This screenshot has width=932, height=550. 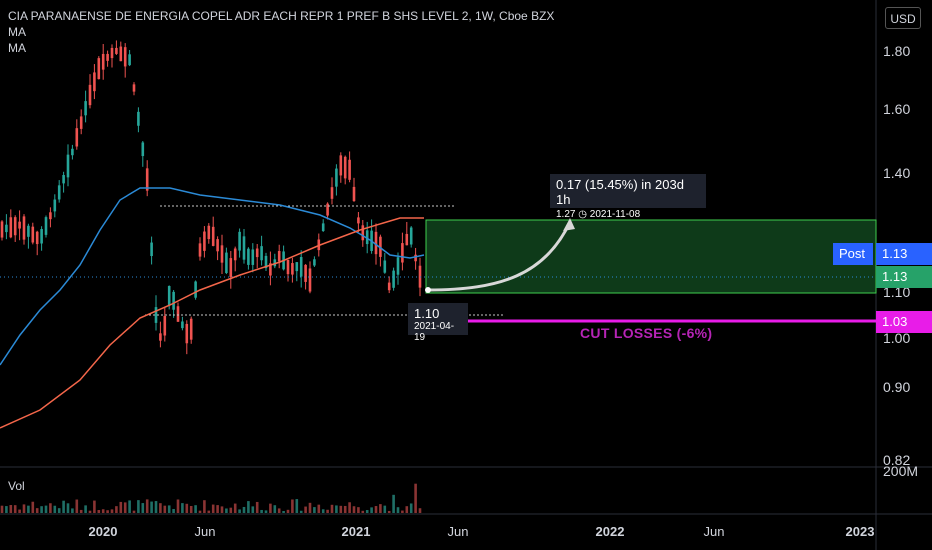 I want to click on volume-label: Vol, so click(x=16, y=486).